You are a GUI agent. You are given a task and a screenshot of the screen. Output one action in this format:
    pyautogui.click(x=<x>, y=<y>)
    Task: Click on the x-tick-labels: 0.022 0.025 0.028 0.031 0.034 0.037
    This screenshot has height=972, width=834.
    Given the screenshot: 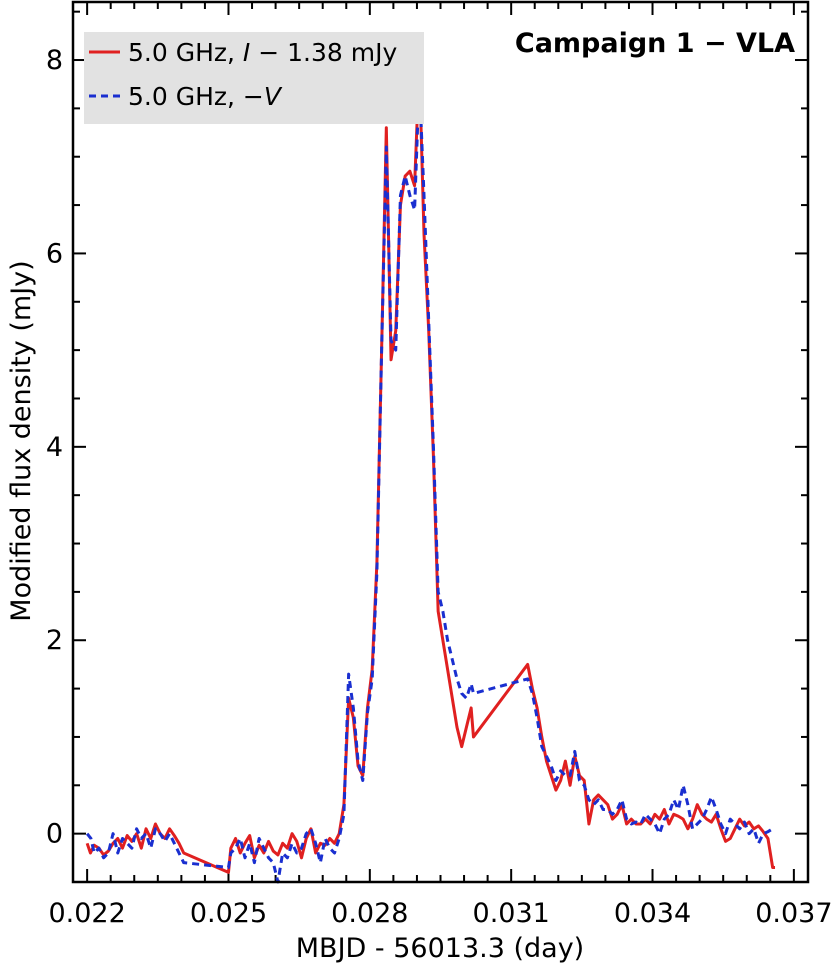 What is the action you would take?
    pyautogui.click(x=440, y=913)
    